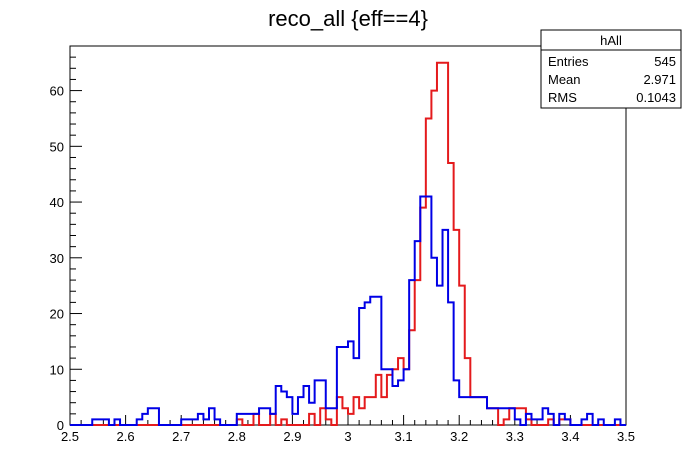 Image resolution: width=696 pixels, height=472 pixels. Describe the element at coordinates (570, 436) in the screenshot. I see `x-tick-label: 3.4` at that location.